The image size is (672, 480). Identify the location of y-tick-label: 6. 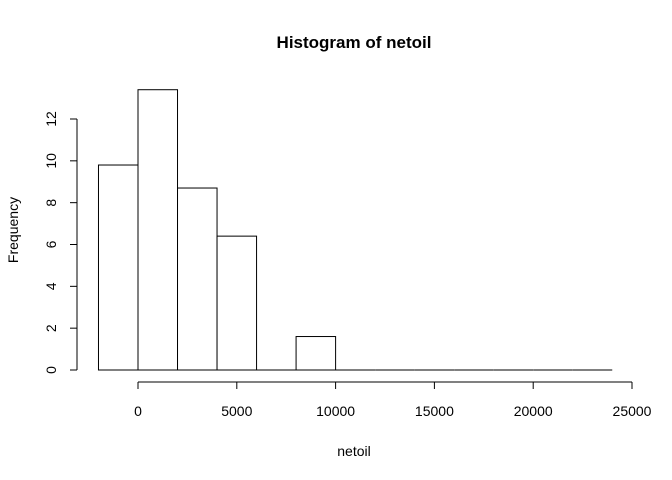
(51, 244).